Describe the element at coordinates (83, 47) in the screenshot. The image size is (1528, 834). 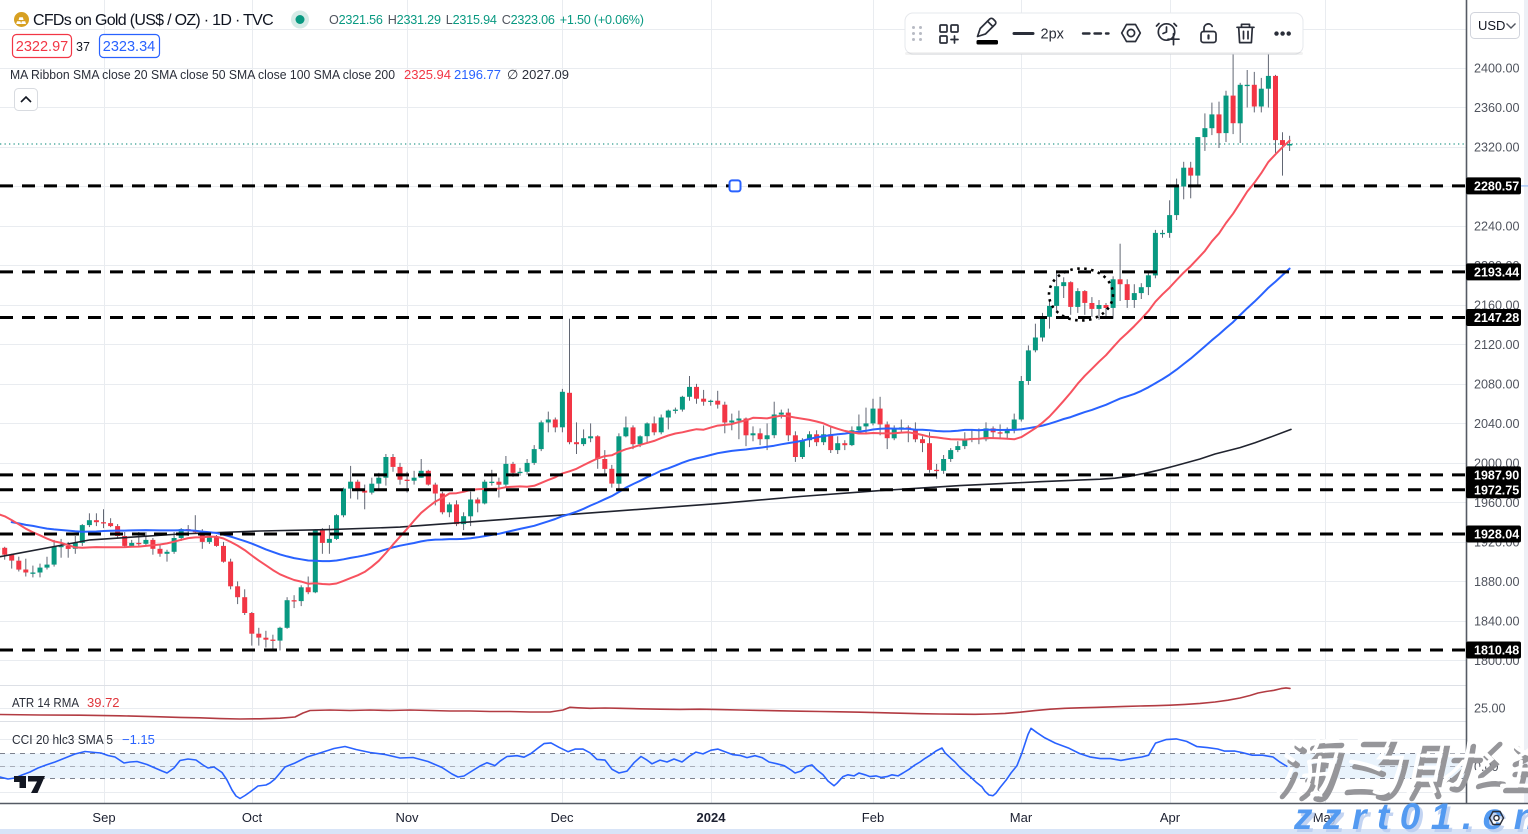
I see `svg-text: 37` at that location.